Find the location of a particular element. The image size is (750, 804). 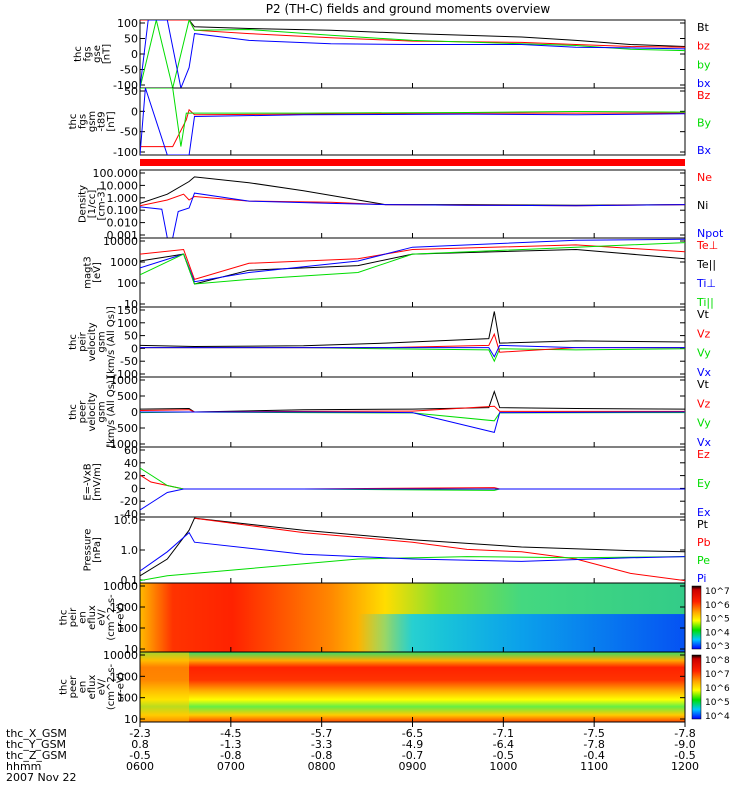

ephemeris-value: -6.4 is located at coordinates (503, 744).